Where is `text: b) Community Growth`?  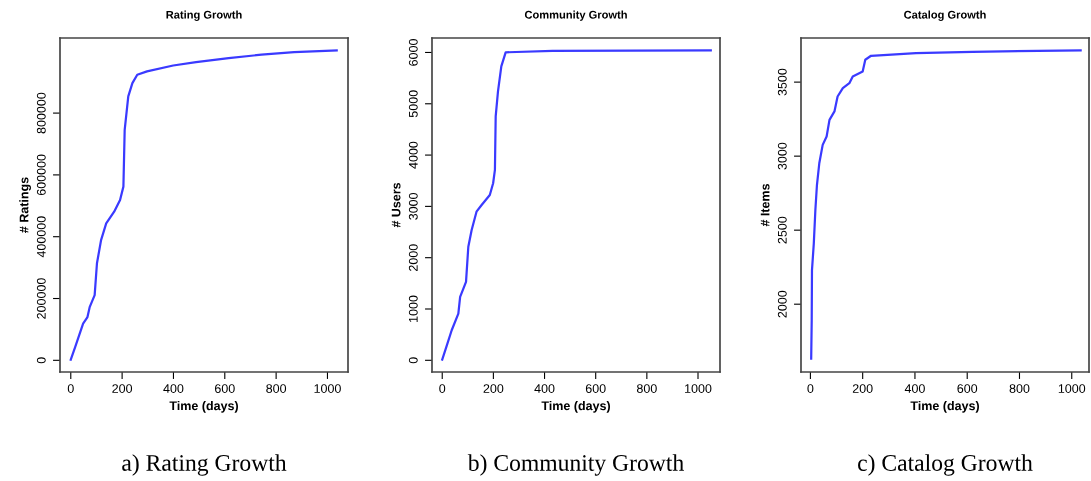 text: b) Community Growth is located at coordinates (575, 465).